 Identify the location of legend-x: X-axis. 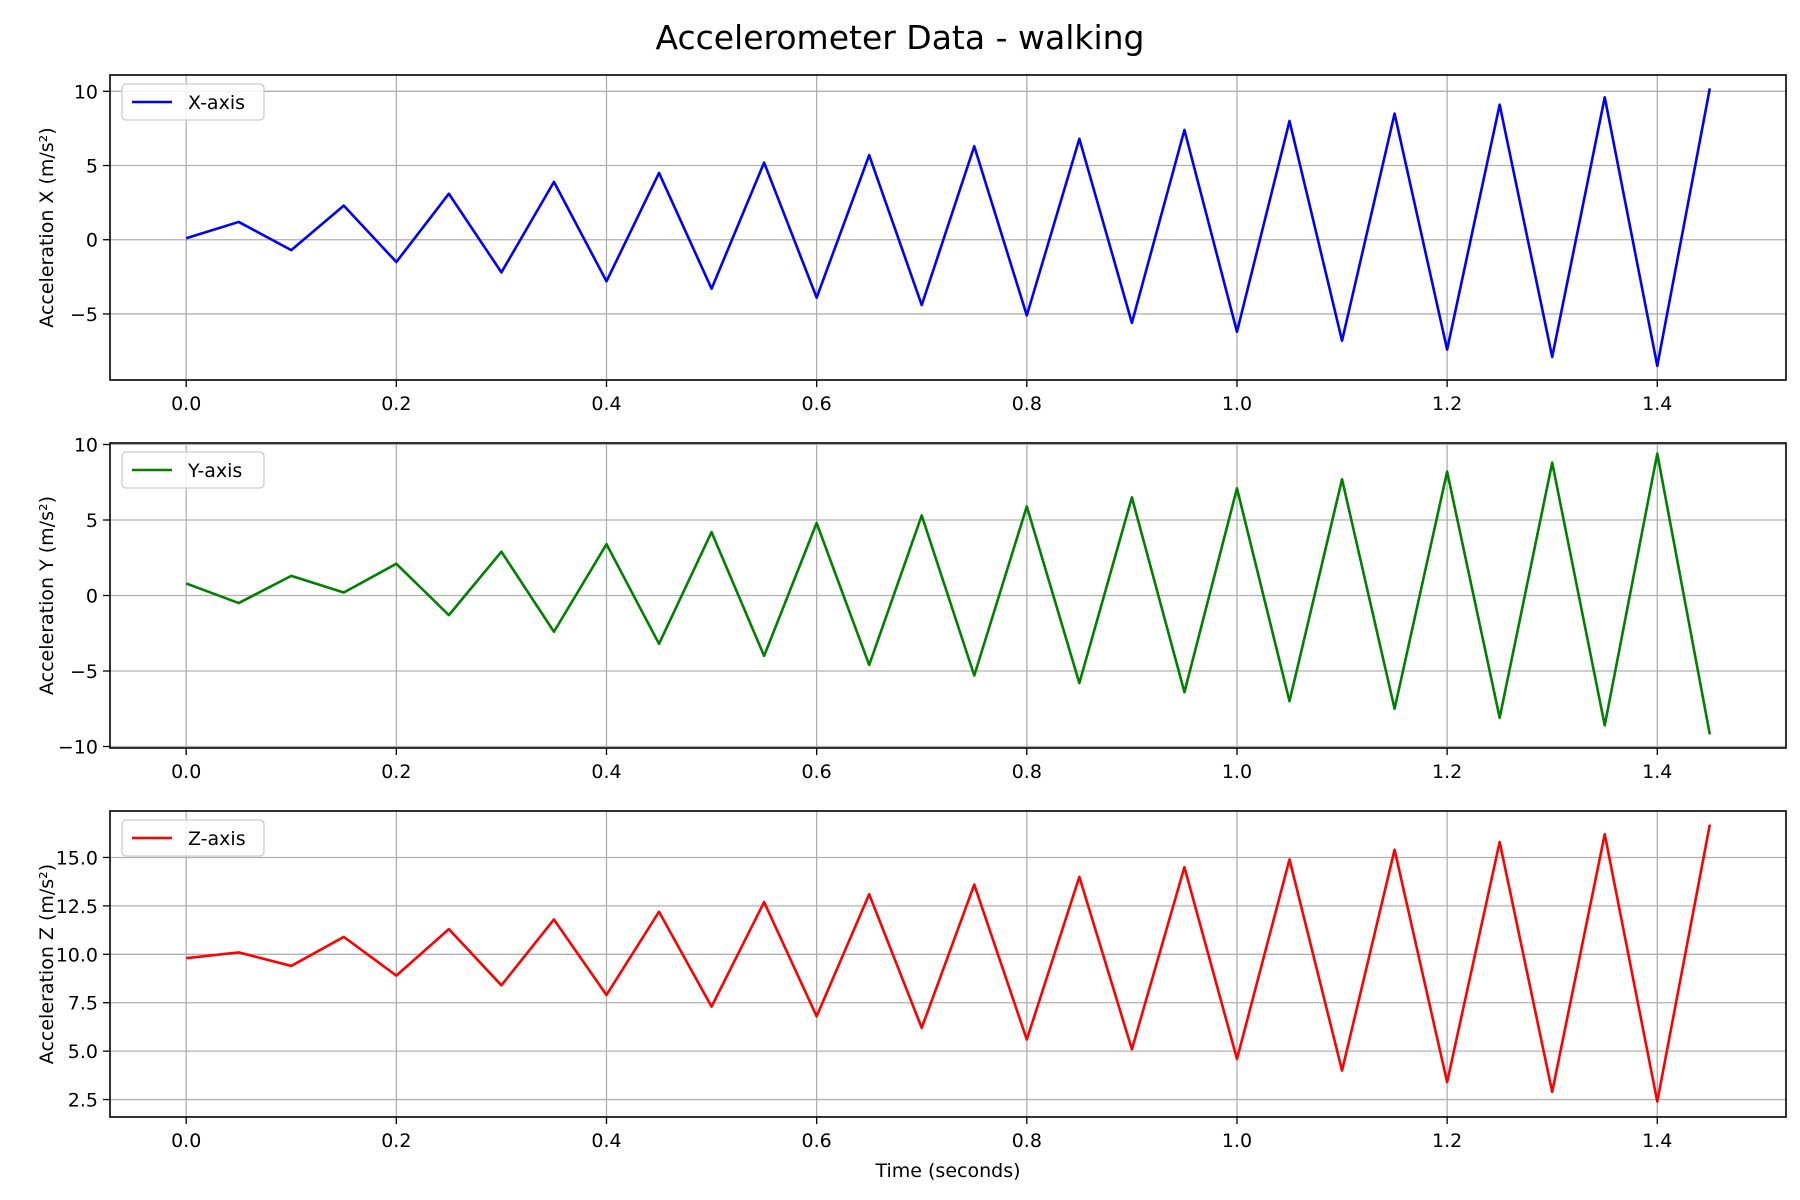
(193, 102).